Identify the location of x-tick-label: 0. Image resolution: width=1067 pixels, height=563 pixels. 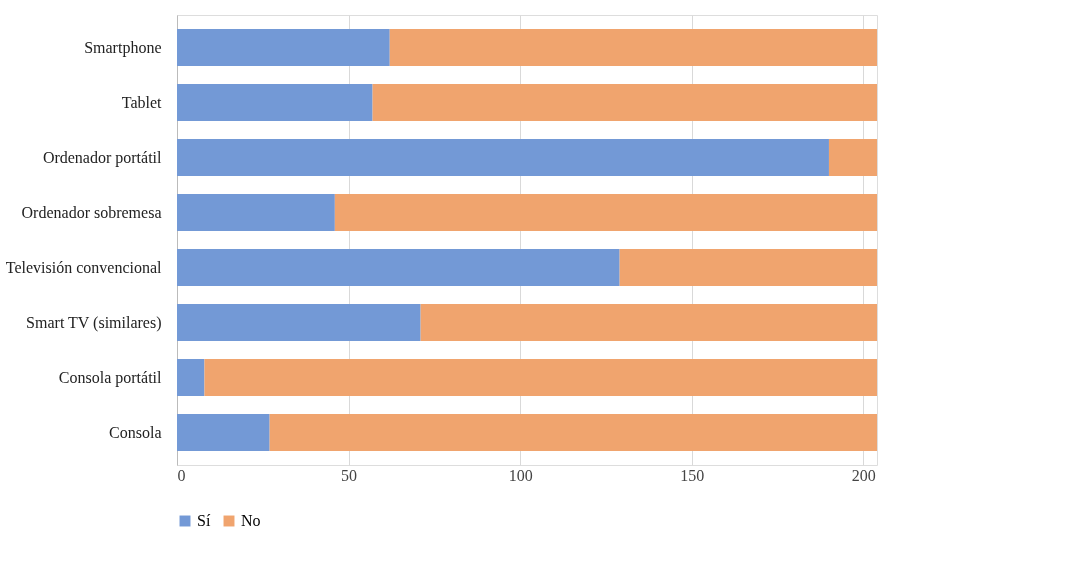
(181, 475).